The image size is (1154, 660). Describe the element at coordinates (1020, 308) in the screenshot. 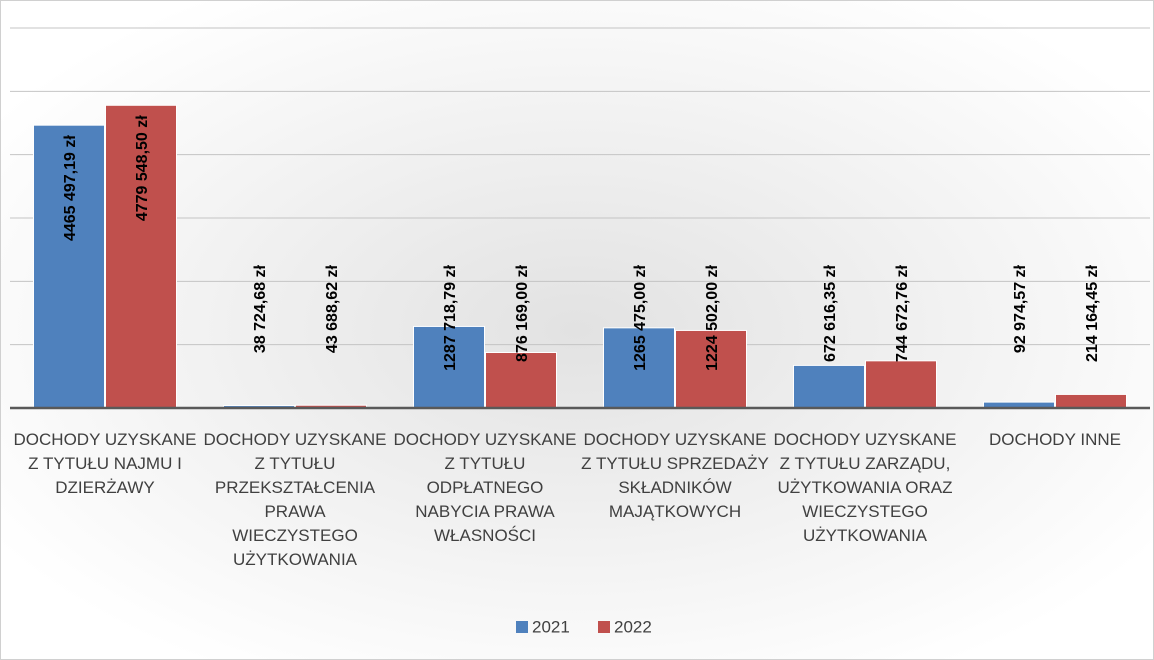

I see `value-label: 92 974,57 zł` at that location.